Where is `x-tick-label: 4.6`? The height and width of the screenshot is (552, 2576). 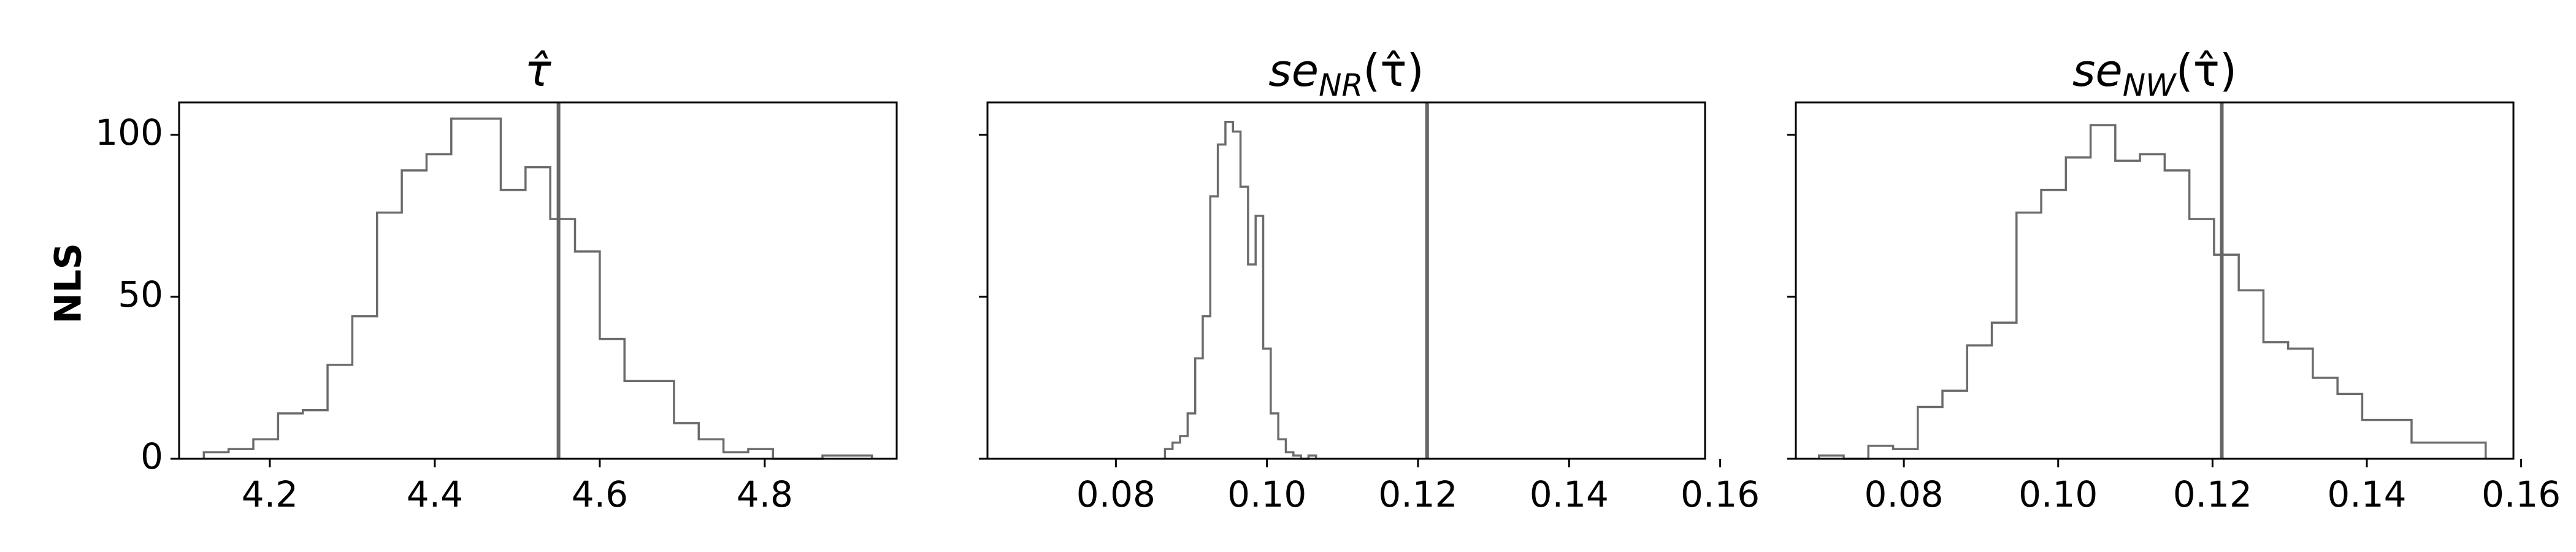
x-tick-label: 4.6 is located at coordinates (600, 494).